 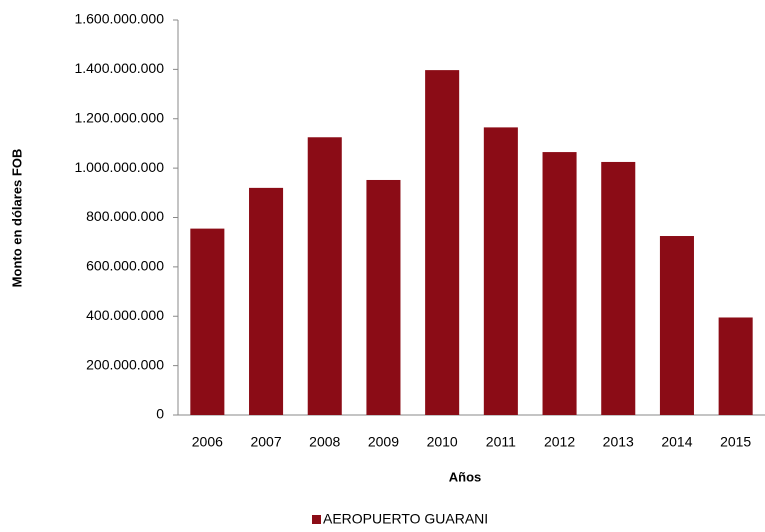 I want to click on y-axis-title: Monto en dólares FOB, so click(x=16, y=218).